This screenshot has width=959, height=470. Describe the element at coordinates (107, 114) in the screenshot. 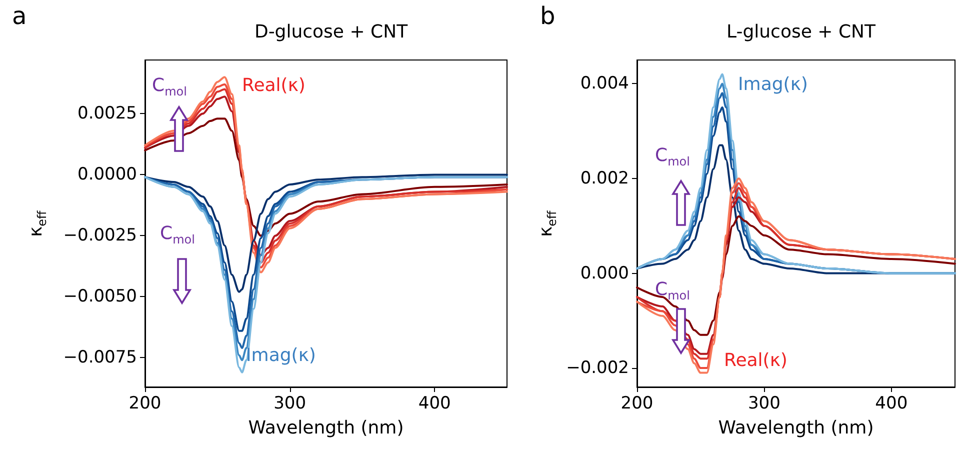

I see `y-tick-label: 0.0025` at that location.